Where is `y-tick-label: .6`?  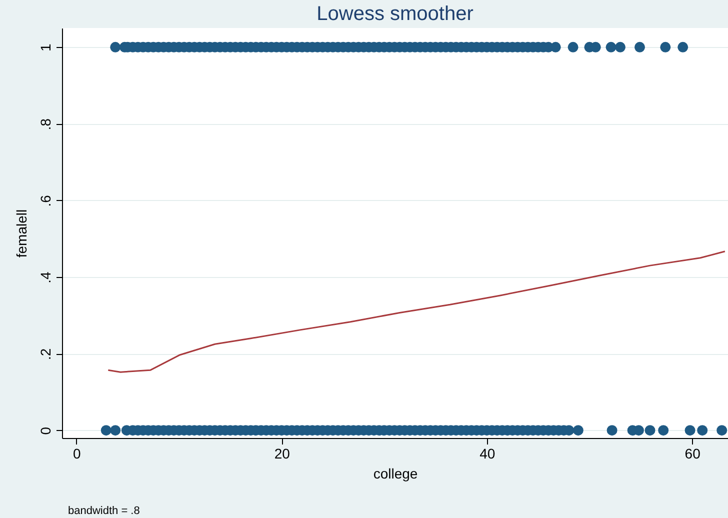
y-tick-label: .6 is located at coordinates (46, 200).